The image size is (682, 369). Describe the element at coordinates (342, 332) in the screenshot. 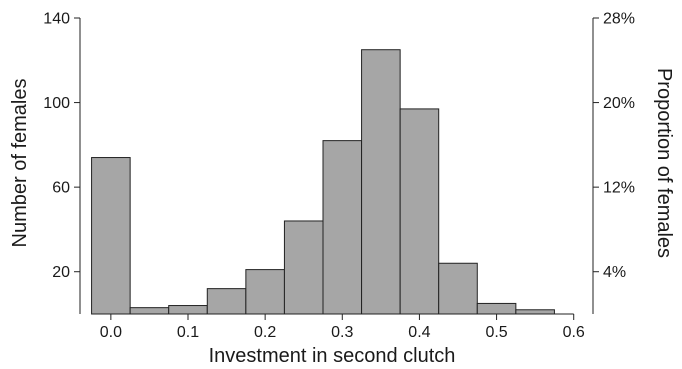

I see `x-tick-label-3: 0.3` at that location.